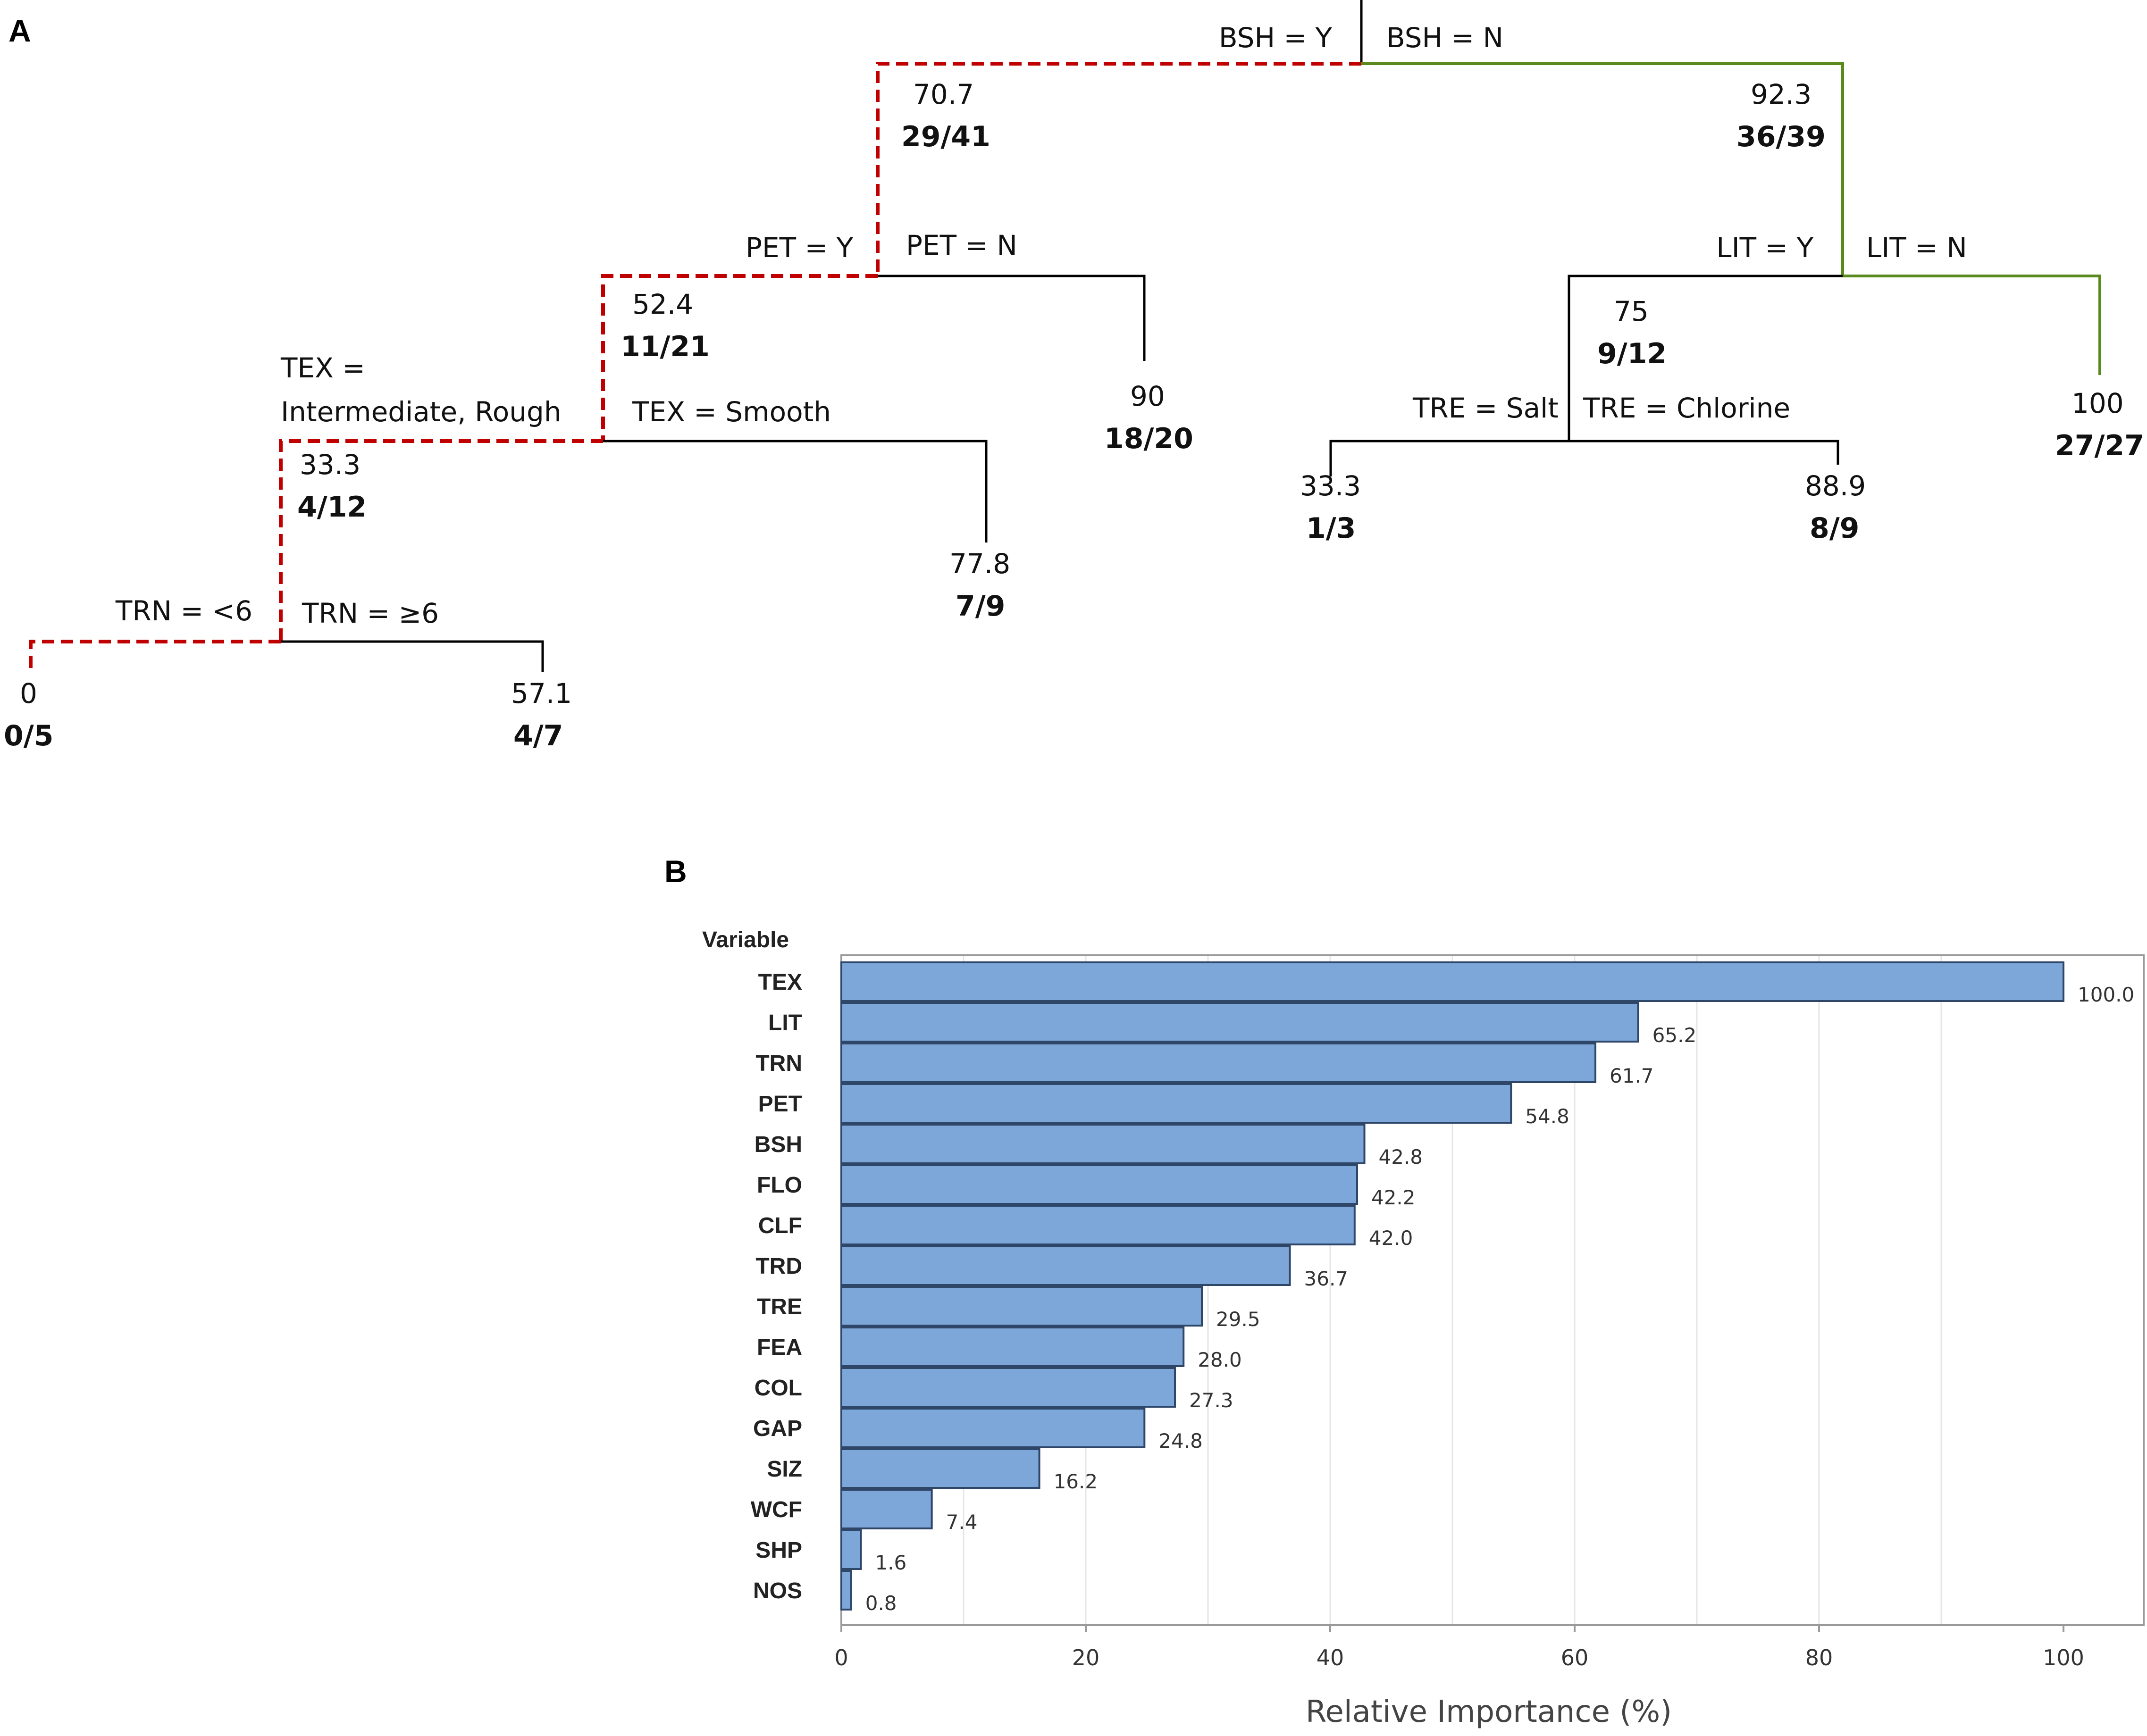 The image size is (2147, 1736). Describe the element at coordinates (1276, 38) in the screenshot. I see `split-label-bsh-y: BSH = Y` at that location.